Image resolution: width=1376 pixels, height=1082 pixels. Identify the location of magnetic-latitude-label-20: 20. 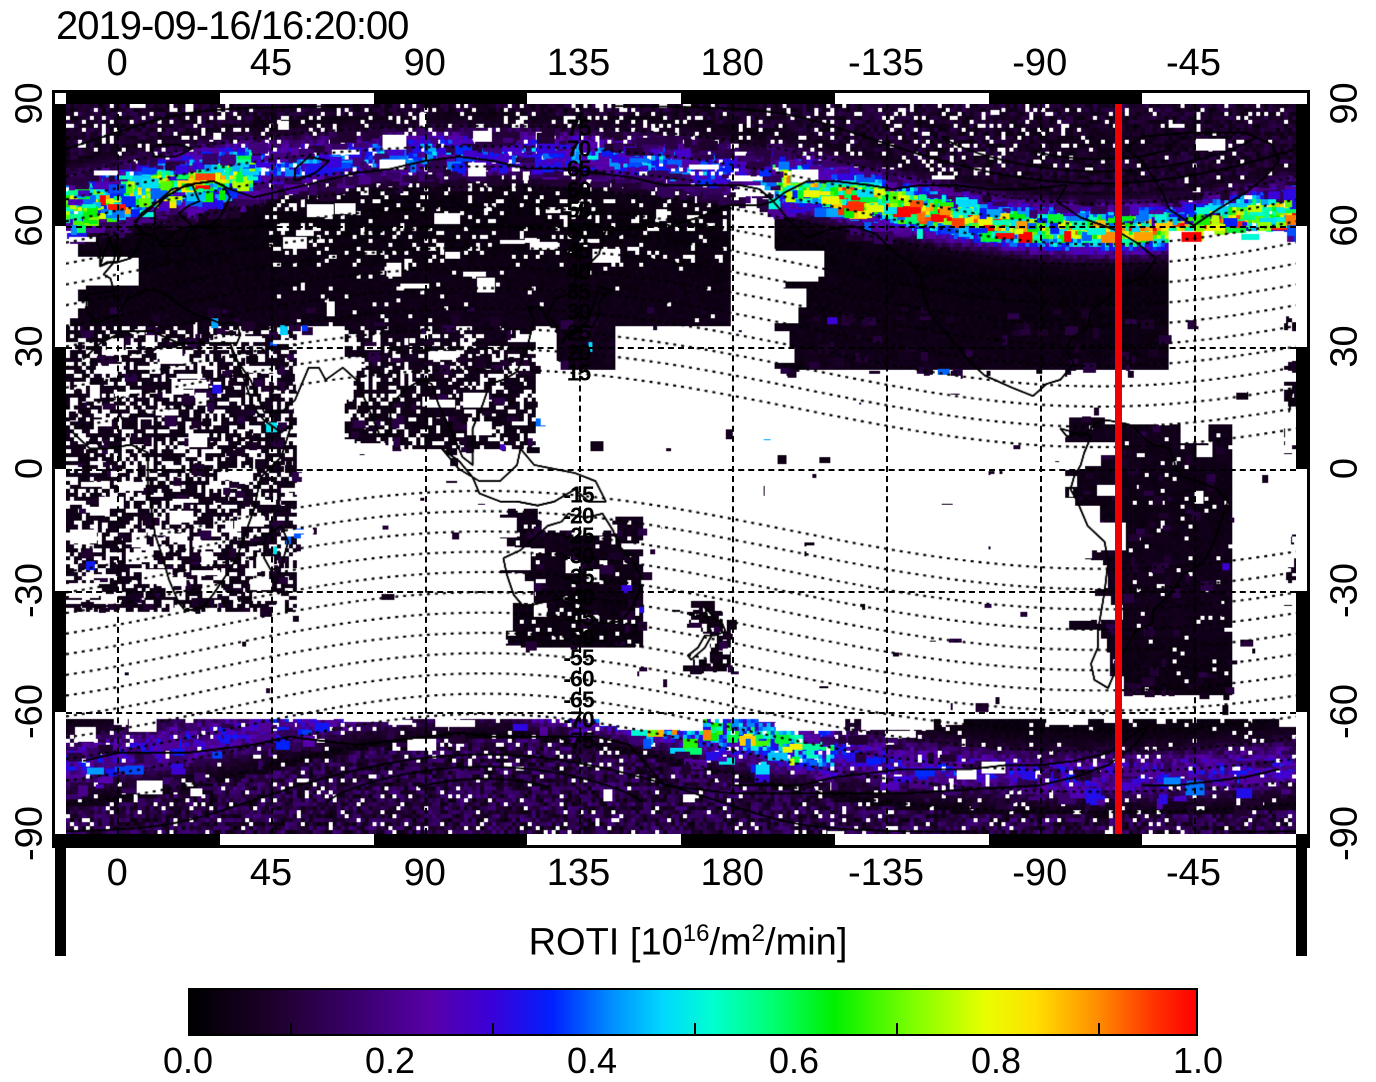
(579, 352).